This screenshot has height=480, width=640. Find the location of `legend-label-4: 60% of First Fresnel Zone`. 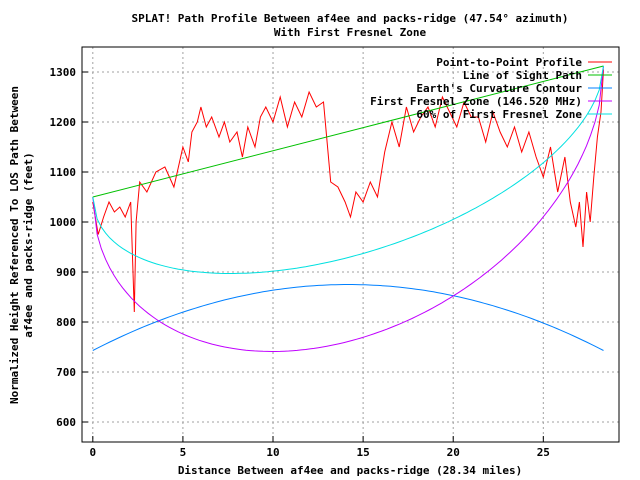

legend-label-4: 60% of First Fresnel Zone is located at coordinates (499, 114).